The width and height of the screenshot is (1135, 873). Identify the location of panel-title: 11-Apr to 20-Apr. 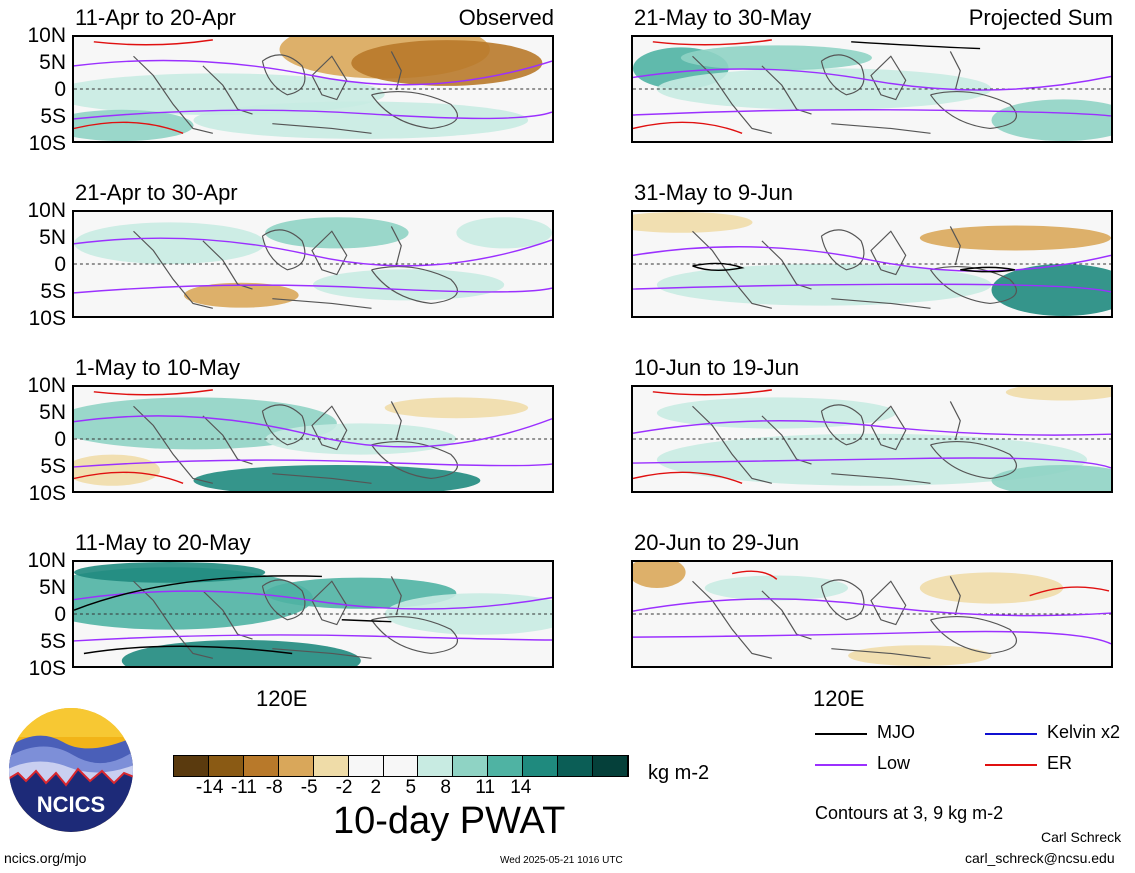
(156, 17).